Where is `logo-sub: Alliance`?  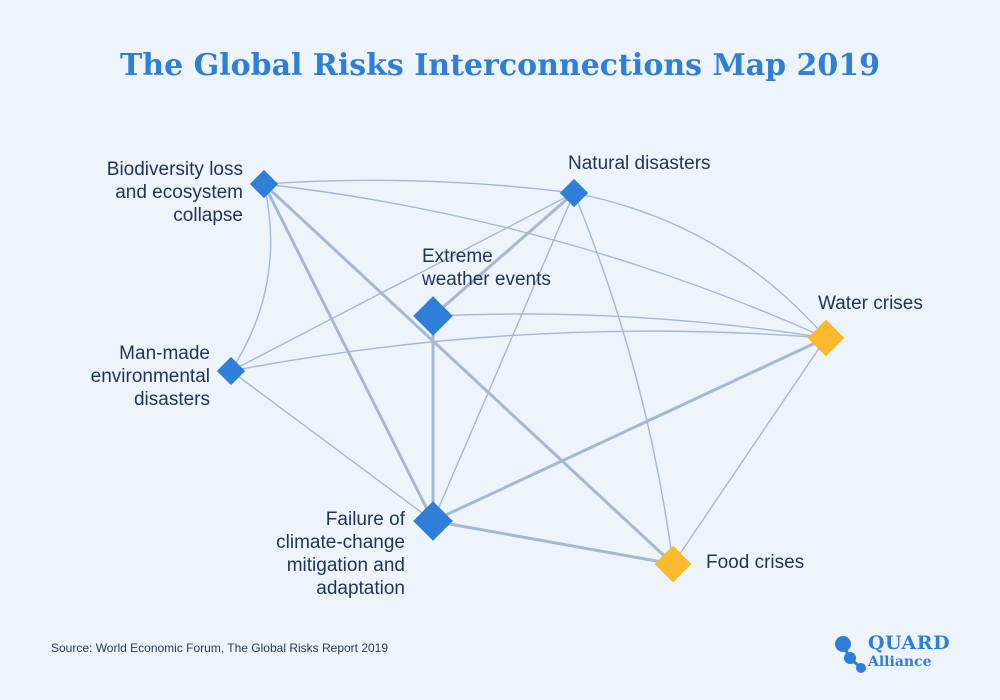
logo-sub: Alliance is located at coordinates (900, 662).